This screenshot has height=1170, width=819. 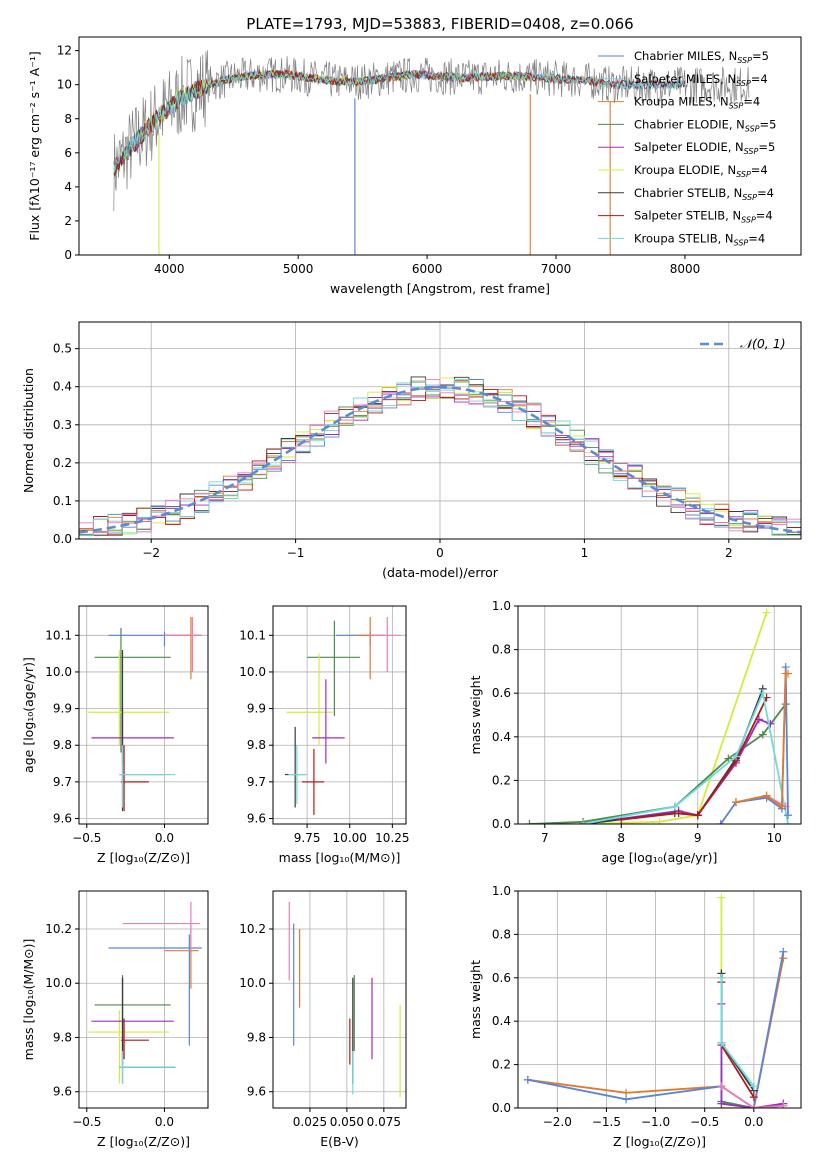 I want to click on y-tick-label: 0.8, so click(x=501, y=650).